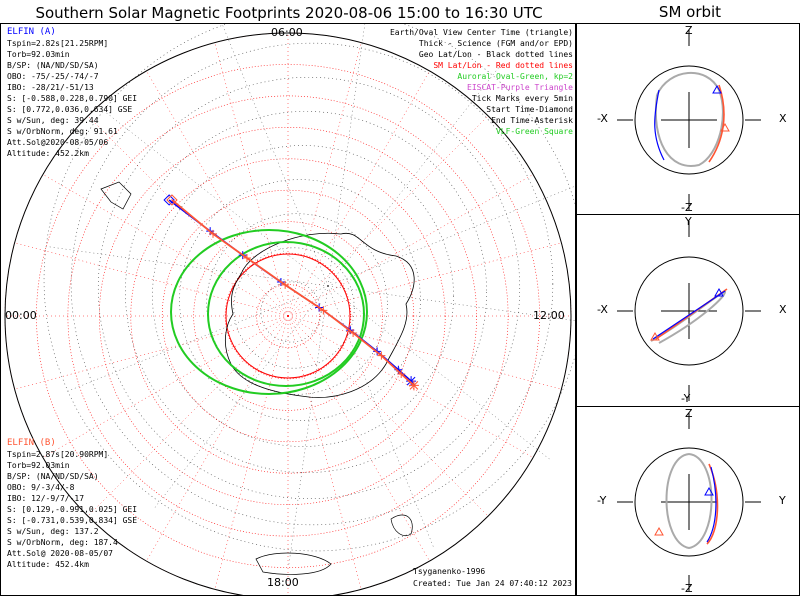 The height and width of the screenshot is (600, 800). Describe the element at coordinates (58, 454) in the screenshot. I see `info-line: Tspin=2.87s[20.90RPM]` at that location.